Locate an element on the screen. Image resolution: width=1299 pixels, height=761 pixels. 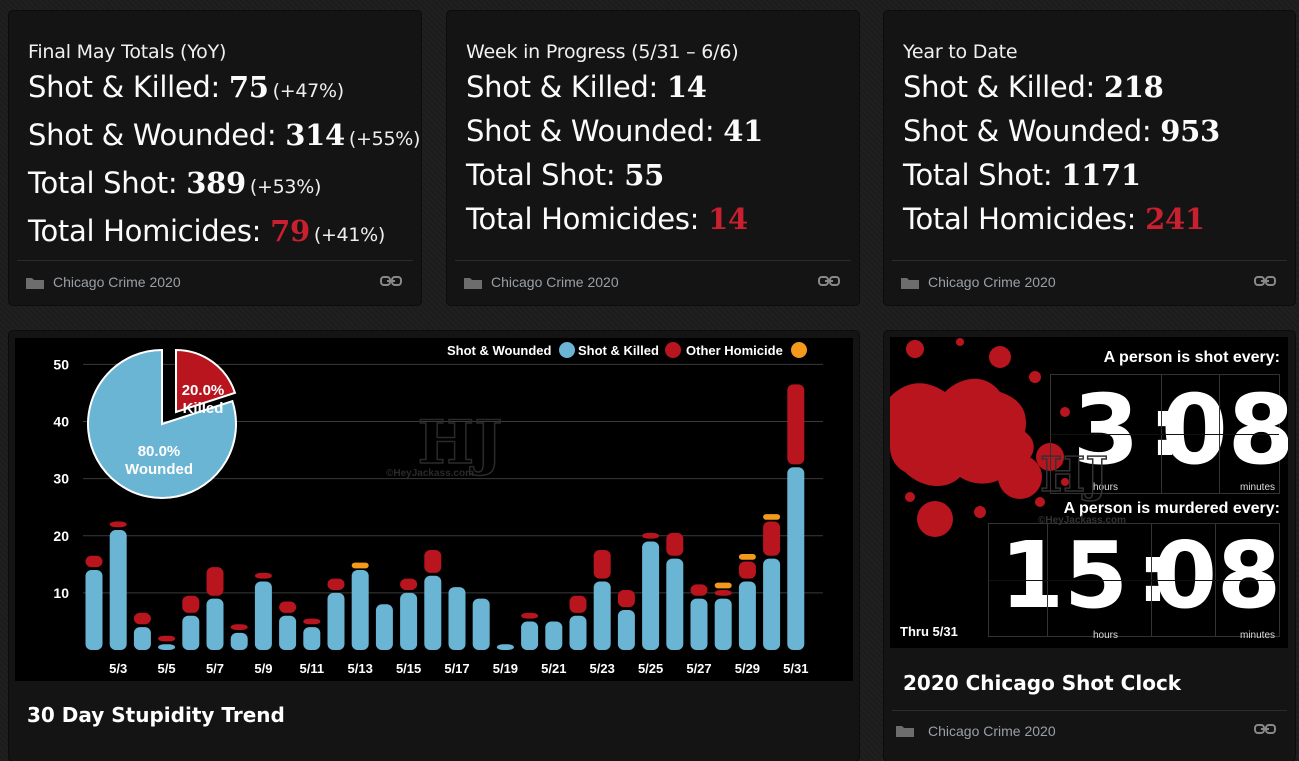
card-title: Final May Totals (YoY) is located at coordinates (127, 52).